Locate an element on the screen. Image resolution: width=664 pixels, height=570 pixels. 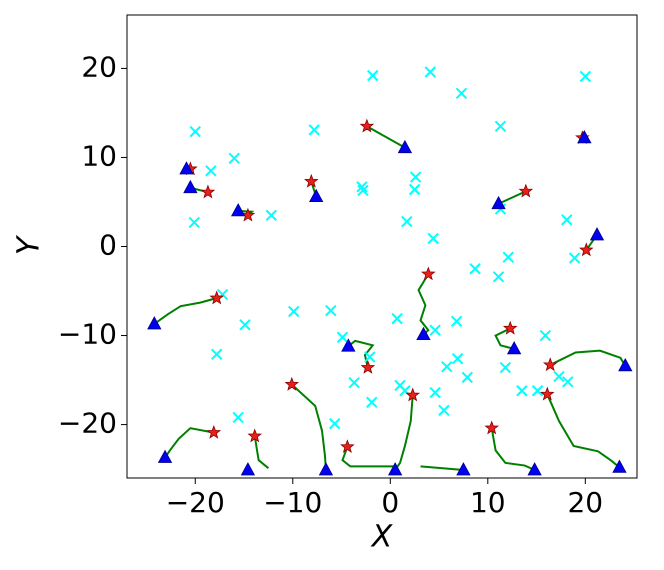
y-tick-label: 10 is located at coordinates (99, 155).